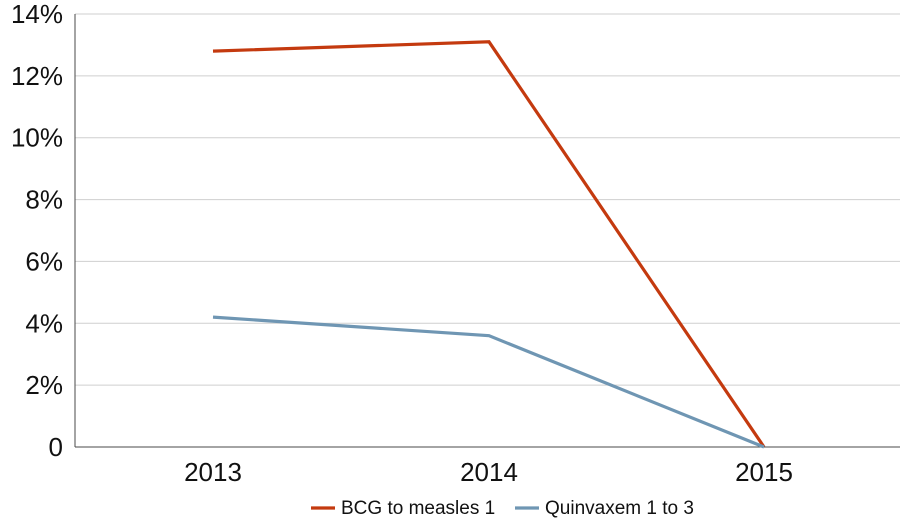 Image resolution: width=904 pixels, height=520 pixels. Describe the element at coordinates (37, 138) in the screenshot. I see `y-tick-label: 10%` at that location.